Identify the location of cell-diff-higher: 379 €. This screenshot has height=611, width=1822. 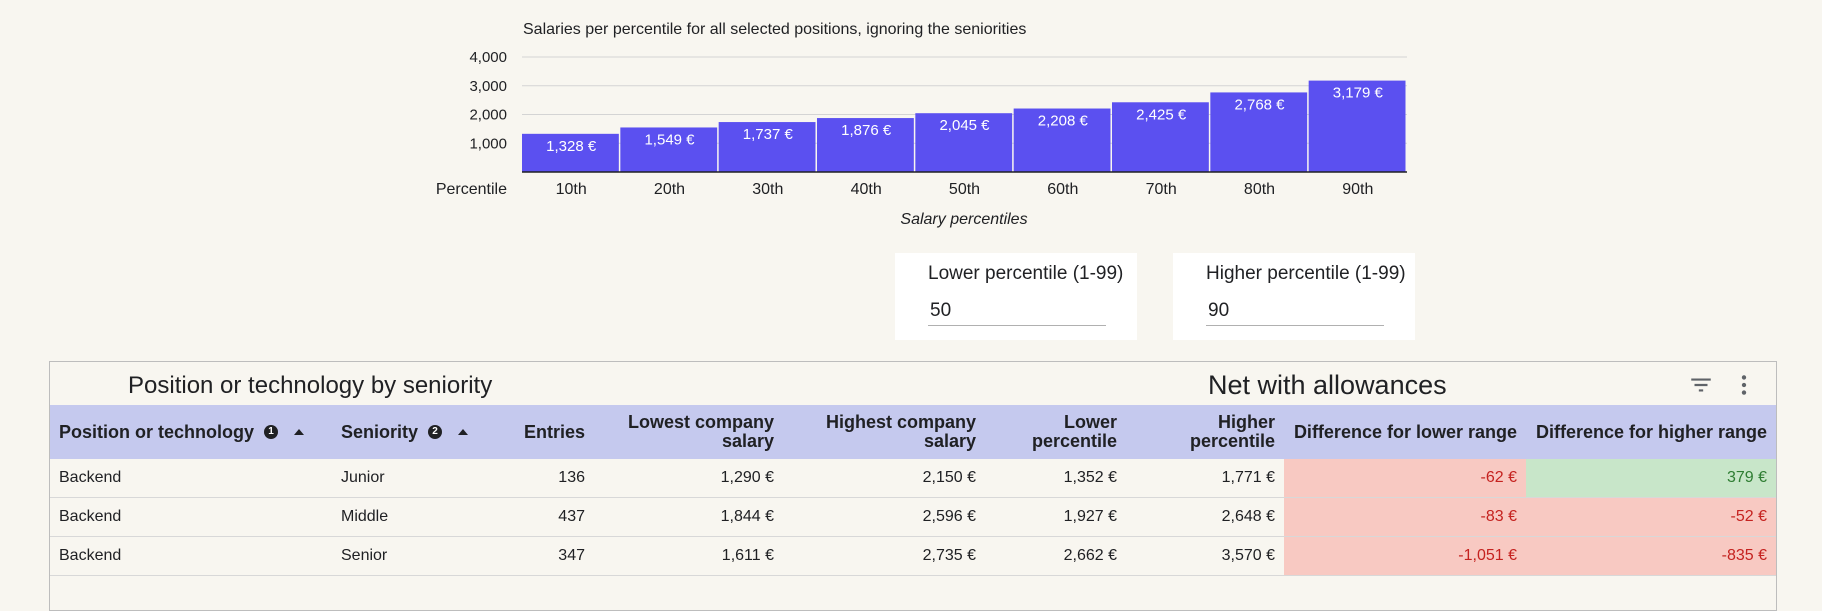
(1651, 478).